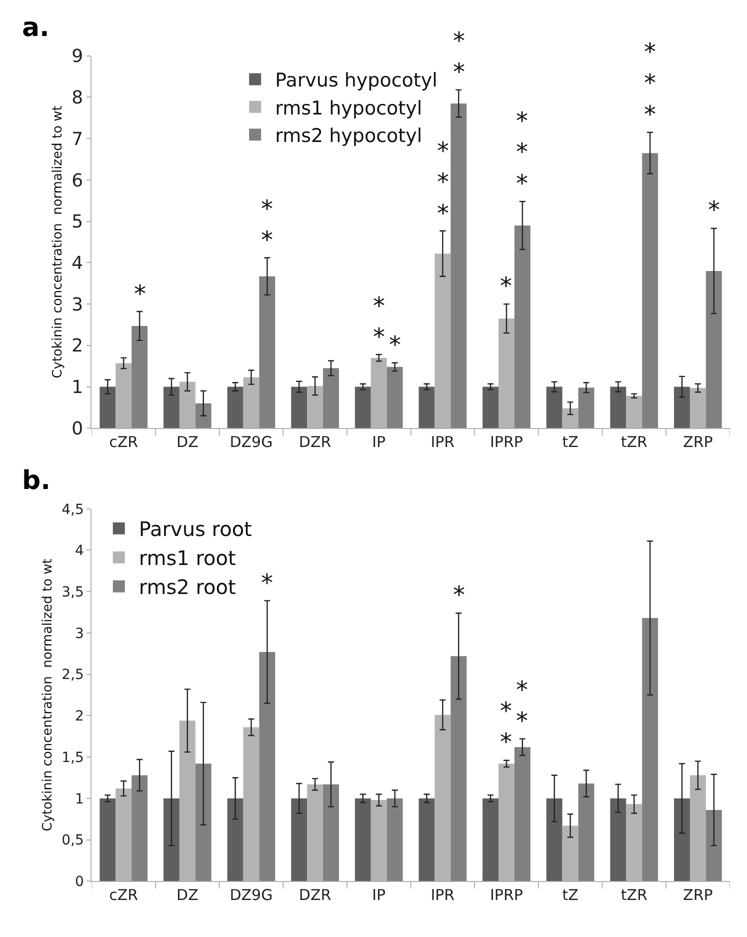 Image resolution: width=747 pixels, height=937 pixels. I want to click on y-tick-label: 4,5, so click(73, 510).